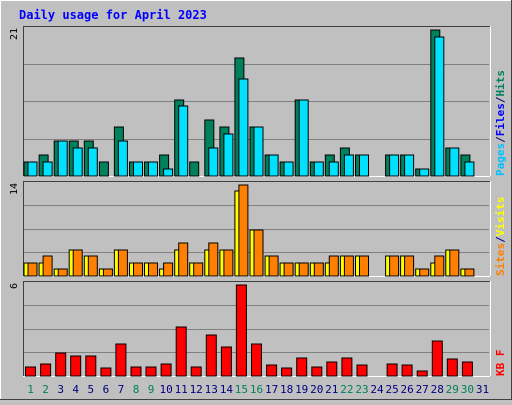 This screenshot has width=512, height=405. I want to click on day-label-5: 5, so click(90, 389).